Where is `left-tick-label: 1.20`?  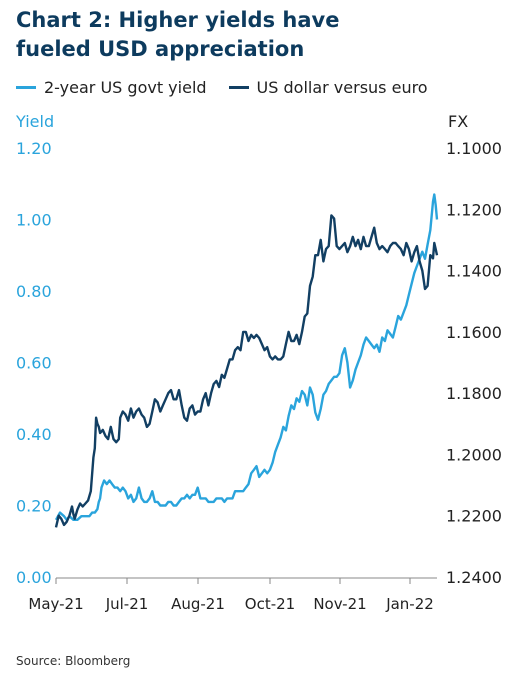 left-tick-label: 1.20 is located at coordinates (34, 148).